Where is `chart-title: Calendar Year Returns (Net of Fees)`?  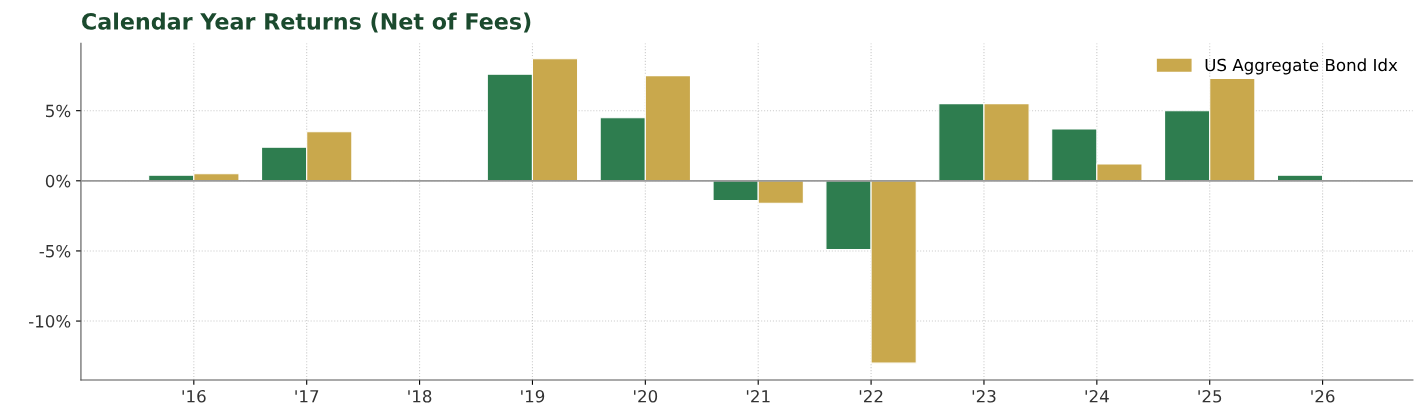
chart-title: Calendar Year Returns (Net of Fees) is located at coordinates (306, 22).